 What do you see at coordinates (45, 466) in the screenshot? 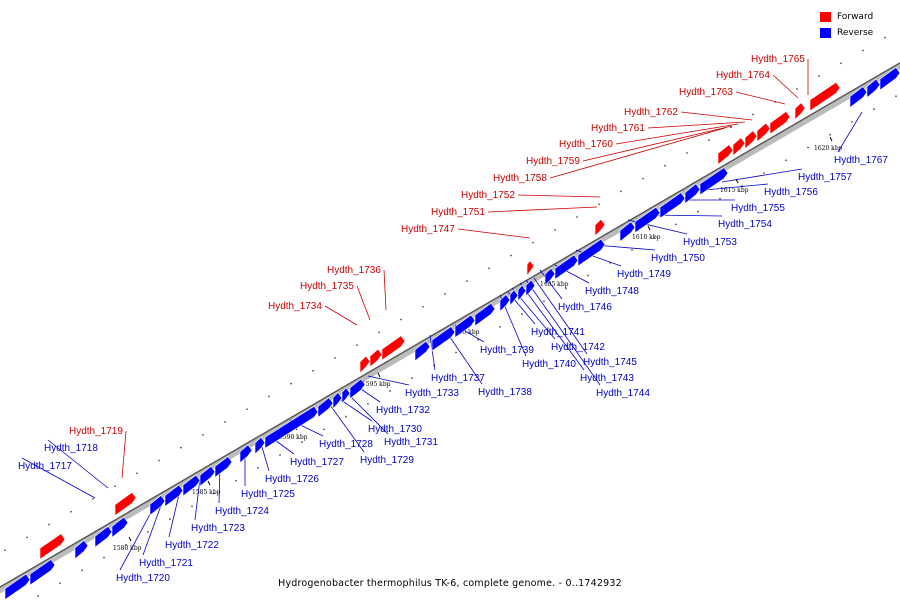
I see `gene-label: Hydth_1717` at bounding box center [45, 466].